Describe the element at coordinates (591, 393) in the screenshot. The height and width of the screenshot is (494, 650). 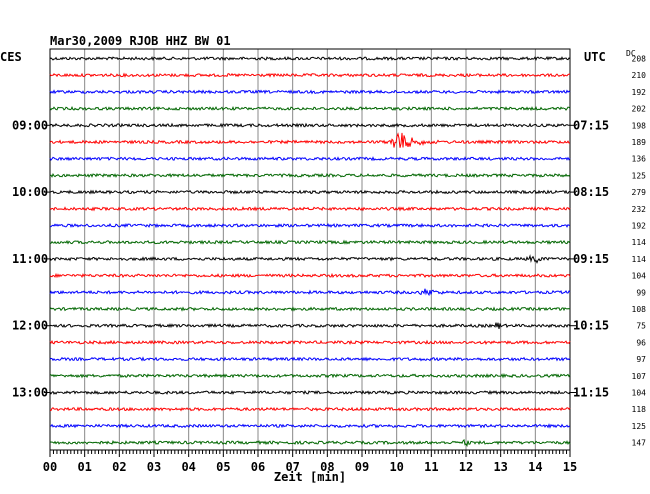
I see `right-hour-label: 11:15` at that location.